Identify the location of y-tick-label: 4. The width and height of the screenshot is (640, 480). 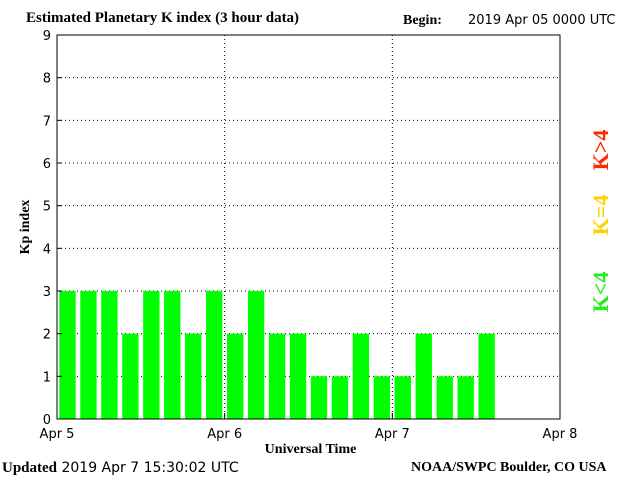
(47, 249).